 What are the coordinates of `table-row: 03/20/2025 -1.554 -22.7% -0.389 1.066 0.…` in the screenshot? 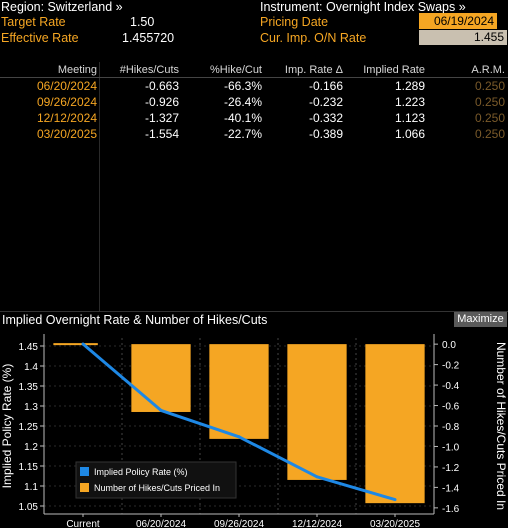 It's located at (254, 134).